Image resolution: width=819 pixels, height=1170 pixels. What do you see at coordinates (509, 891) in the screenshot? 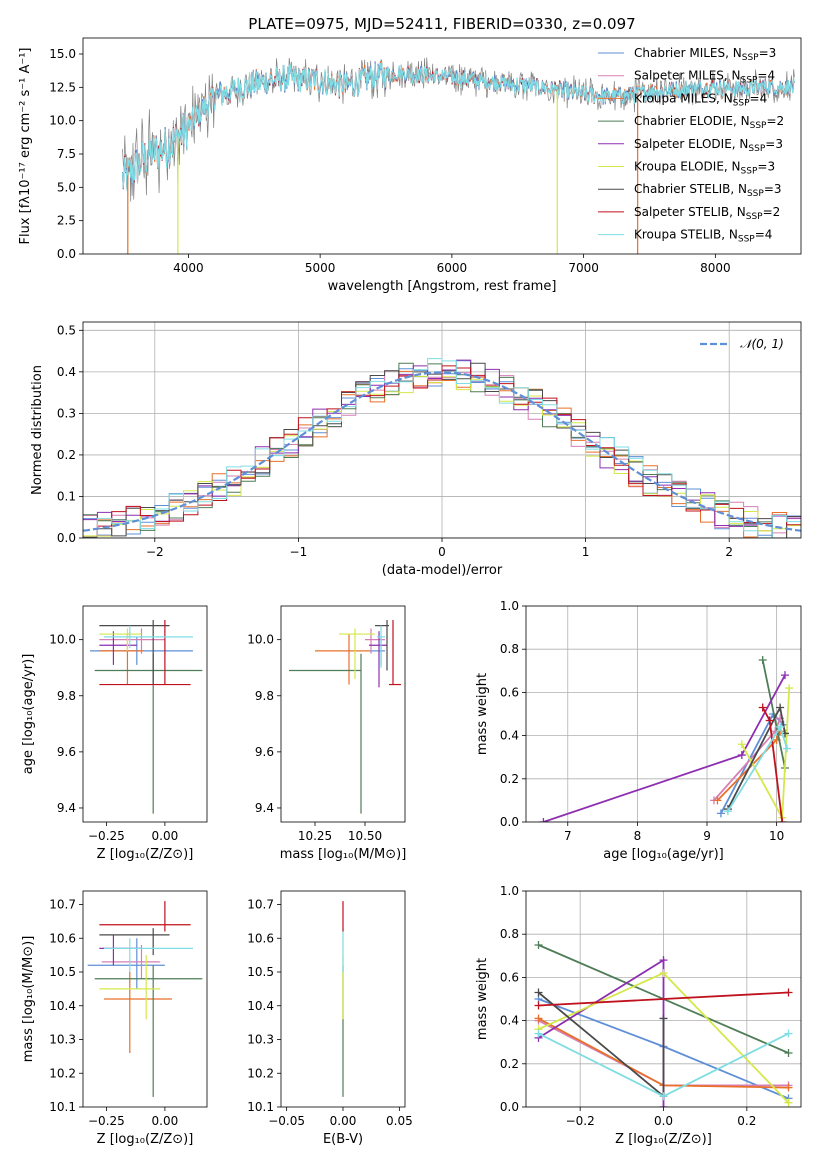
I see `y-tick-label: 1.0` at bounding box center [509, 891].